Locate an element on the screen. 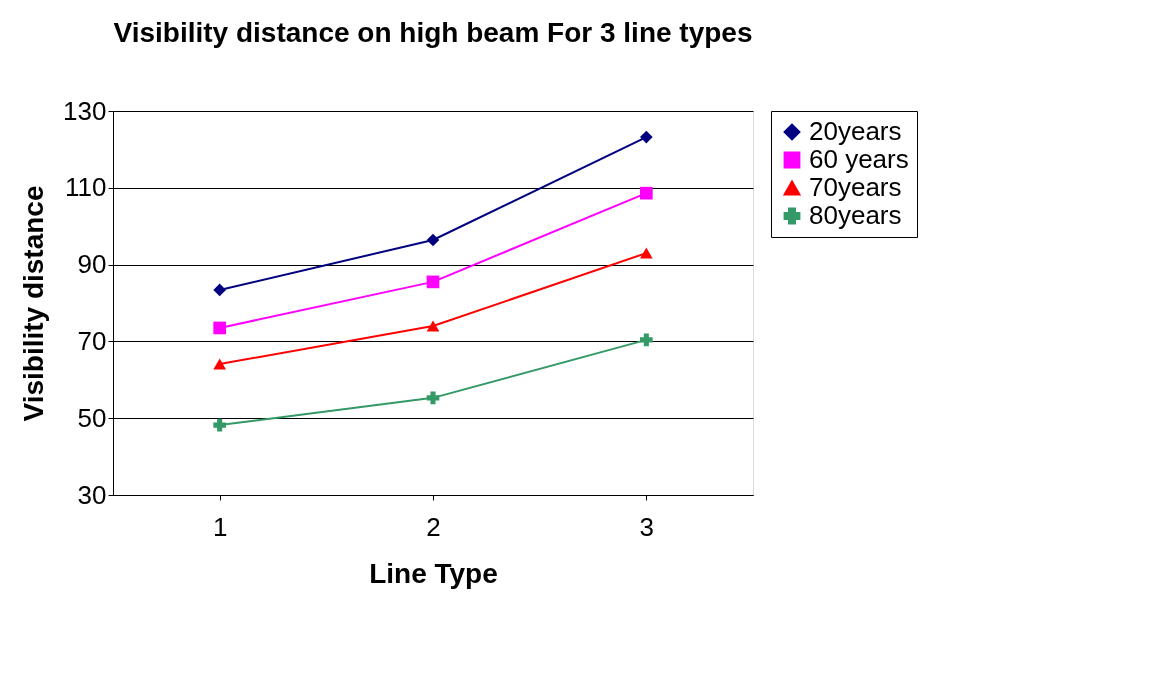 Image resolution: width=1155 pixels, height=683 pixels. x-tick-label: 3 is located at coordinates (647, 526).